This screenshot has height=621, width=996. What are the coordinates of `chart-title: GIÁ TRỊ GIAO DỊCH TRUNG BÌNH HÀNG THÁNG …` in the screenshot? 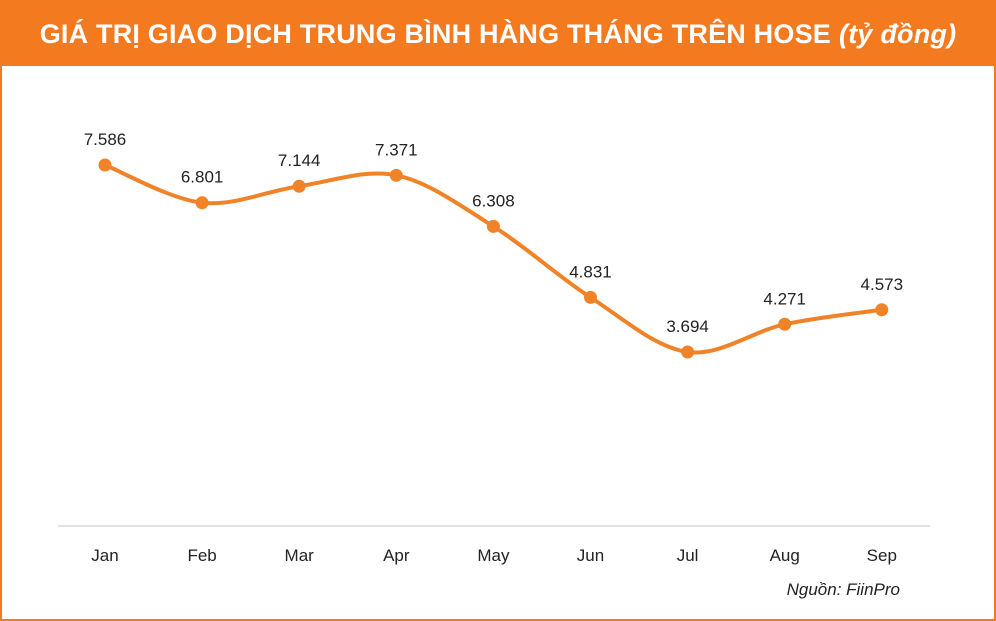 It's located at (435, 33).